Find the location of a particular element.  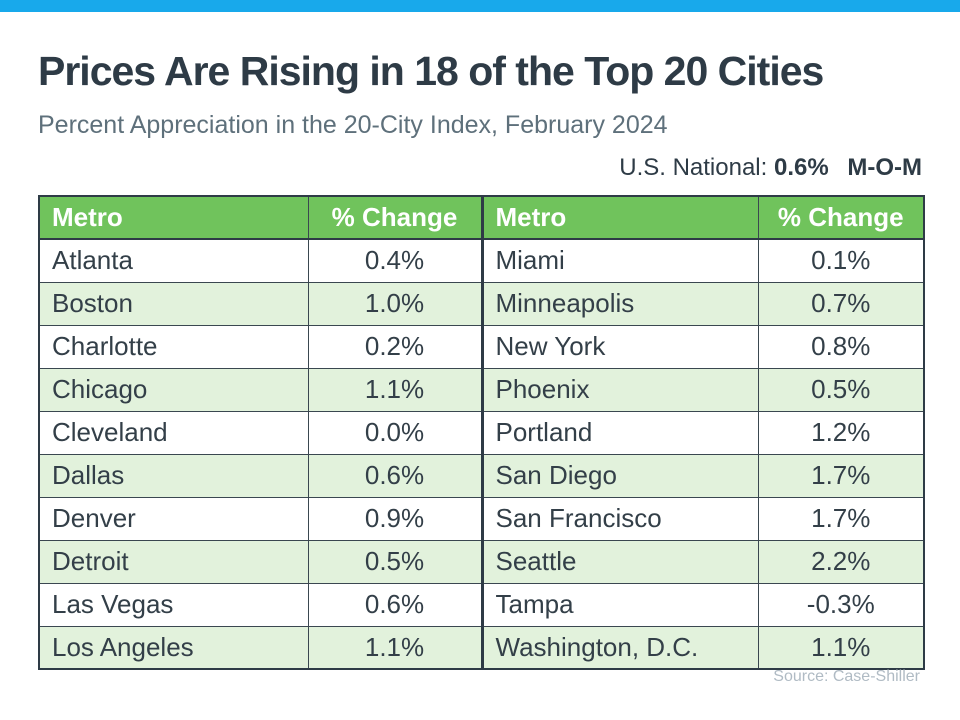

change-cell: 2.2% is located at coordinates (841, 561).